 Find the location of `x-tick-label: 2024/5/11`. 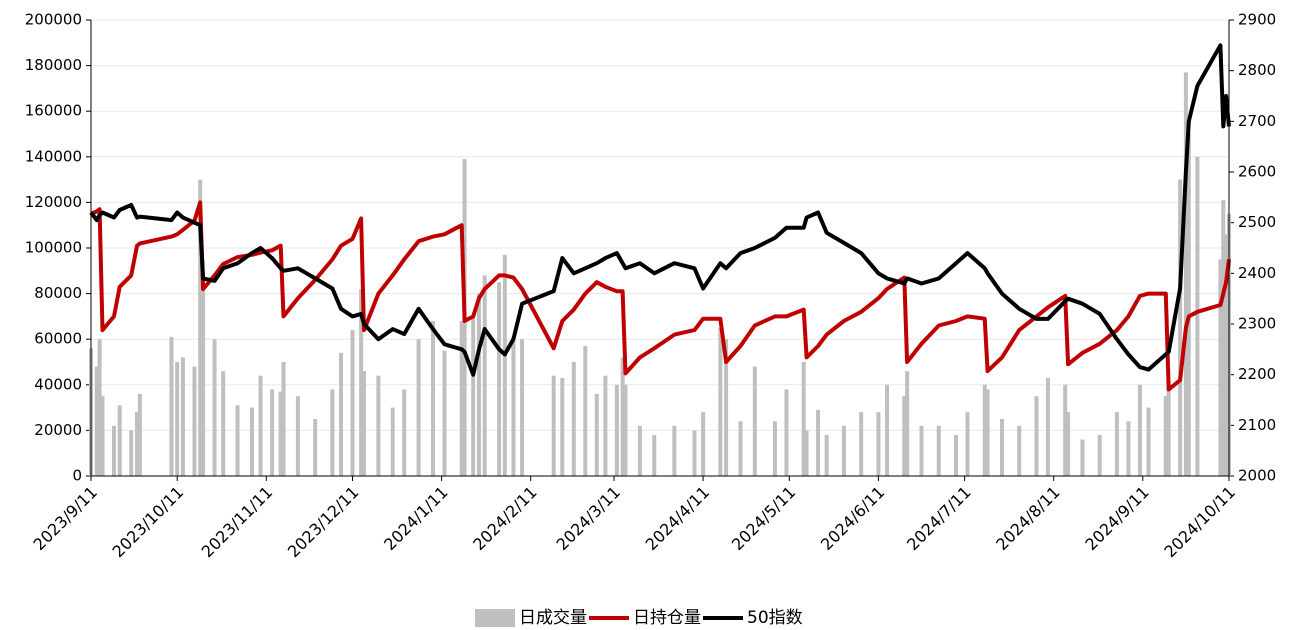

x-tick-label: 2024/5/11 is located at coordinates (763, 518).